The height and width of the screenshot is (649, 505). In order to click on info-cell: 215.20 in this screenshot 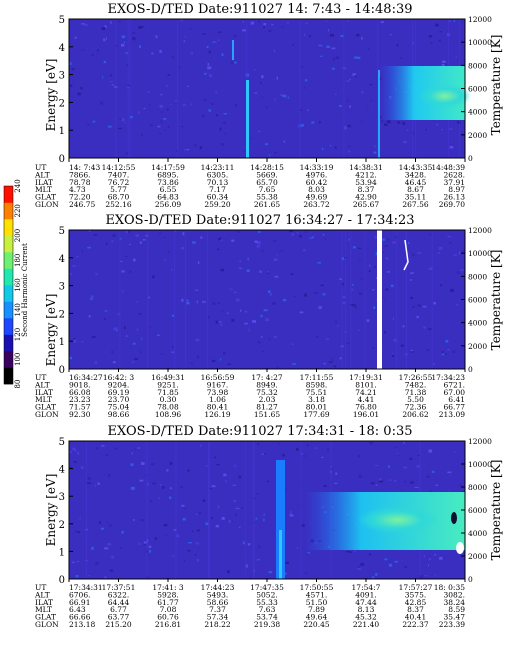, I will do `click(118, 624)`.